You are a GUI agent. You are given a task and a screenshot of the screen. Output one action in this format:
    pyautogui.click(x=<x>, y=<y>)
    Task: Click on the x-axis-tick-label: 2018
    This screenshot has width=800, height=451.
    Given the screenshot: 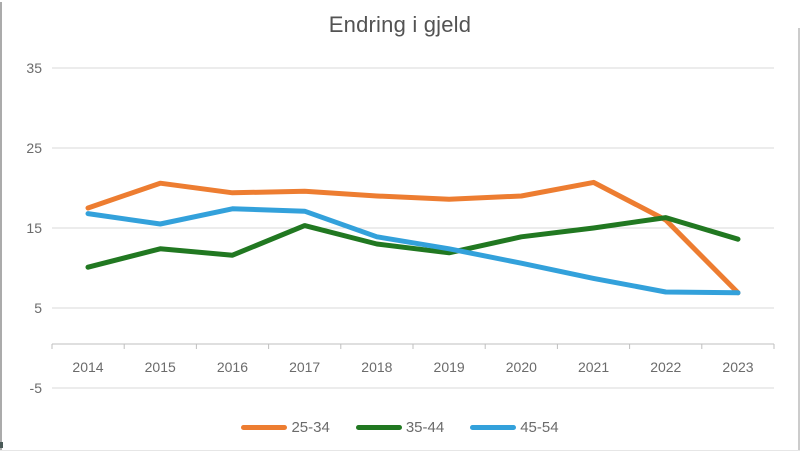 What is the action you would take?
    pyautogui.click(x=376, y=367)
    